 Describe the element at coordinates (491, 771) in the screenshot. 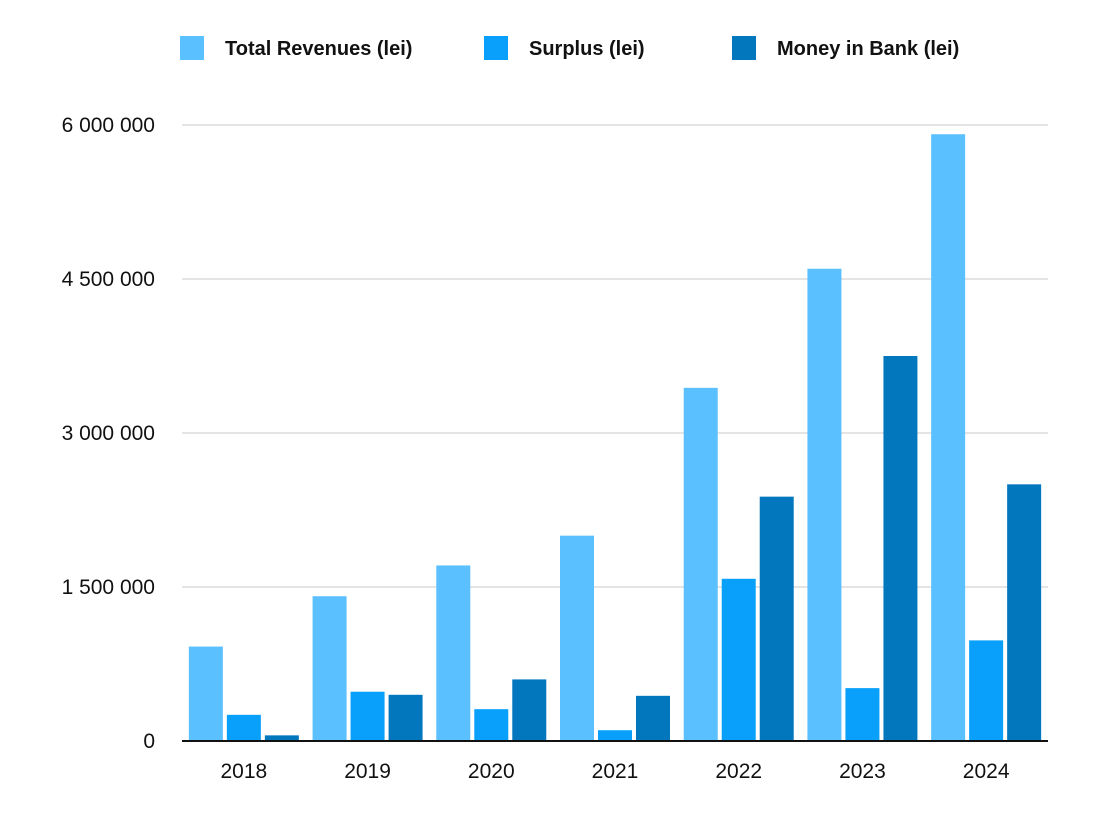

I see `x-tick-label: 2020` at that location.